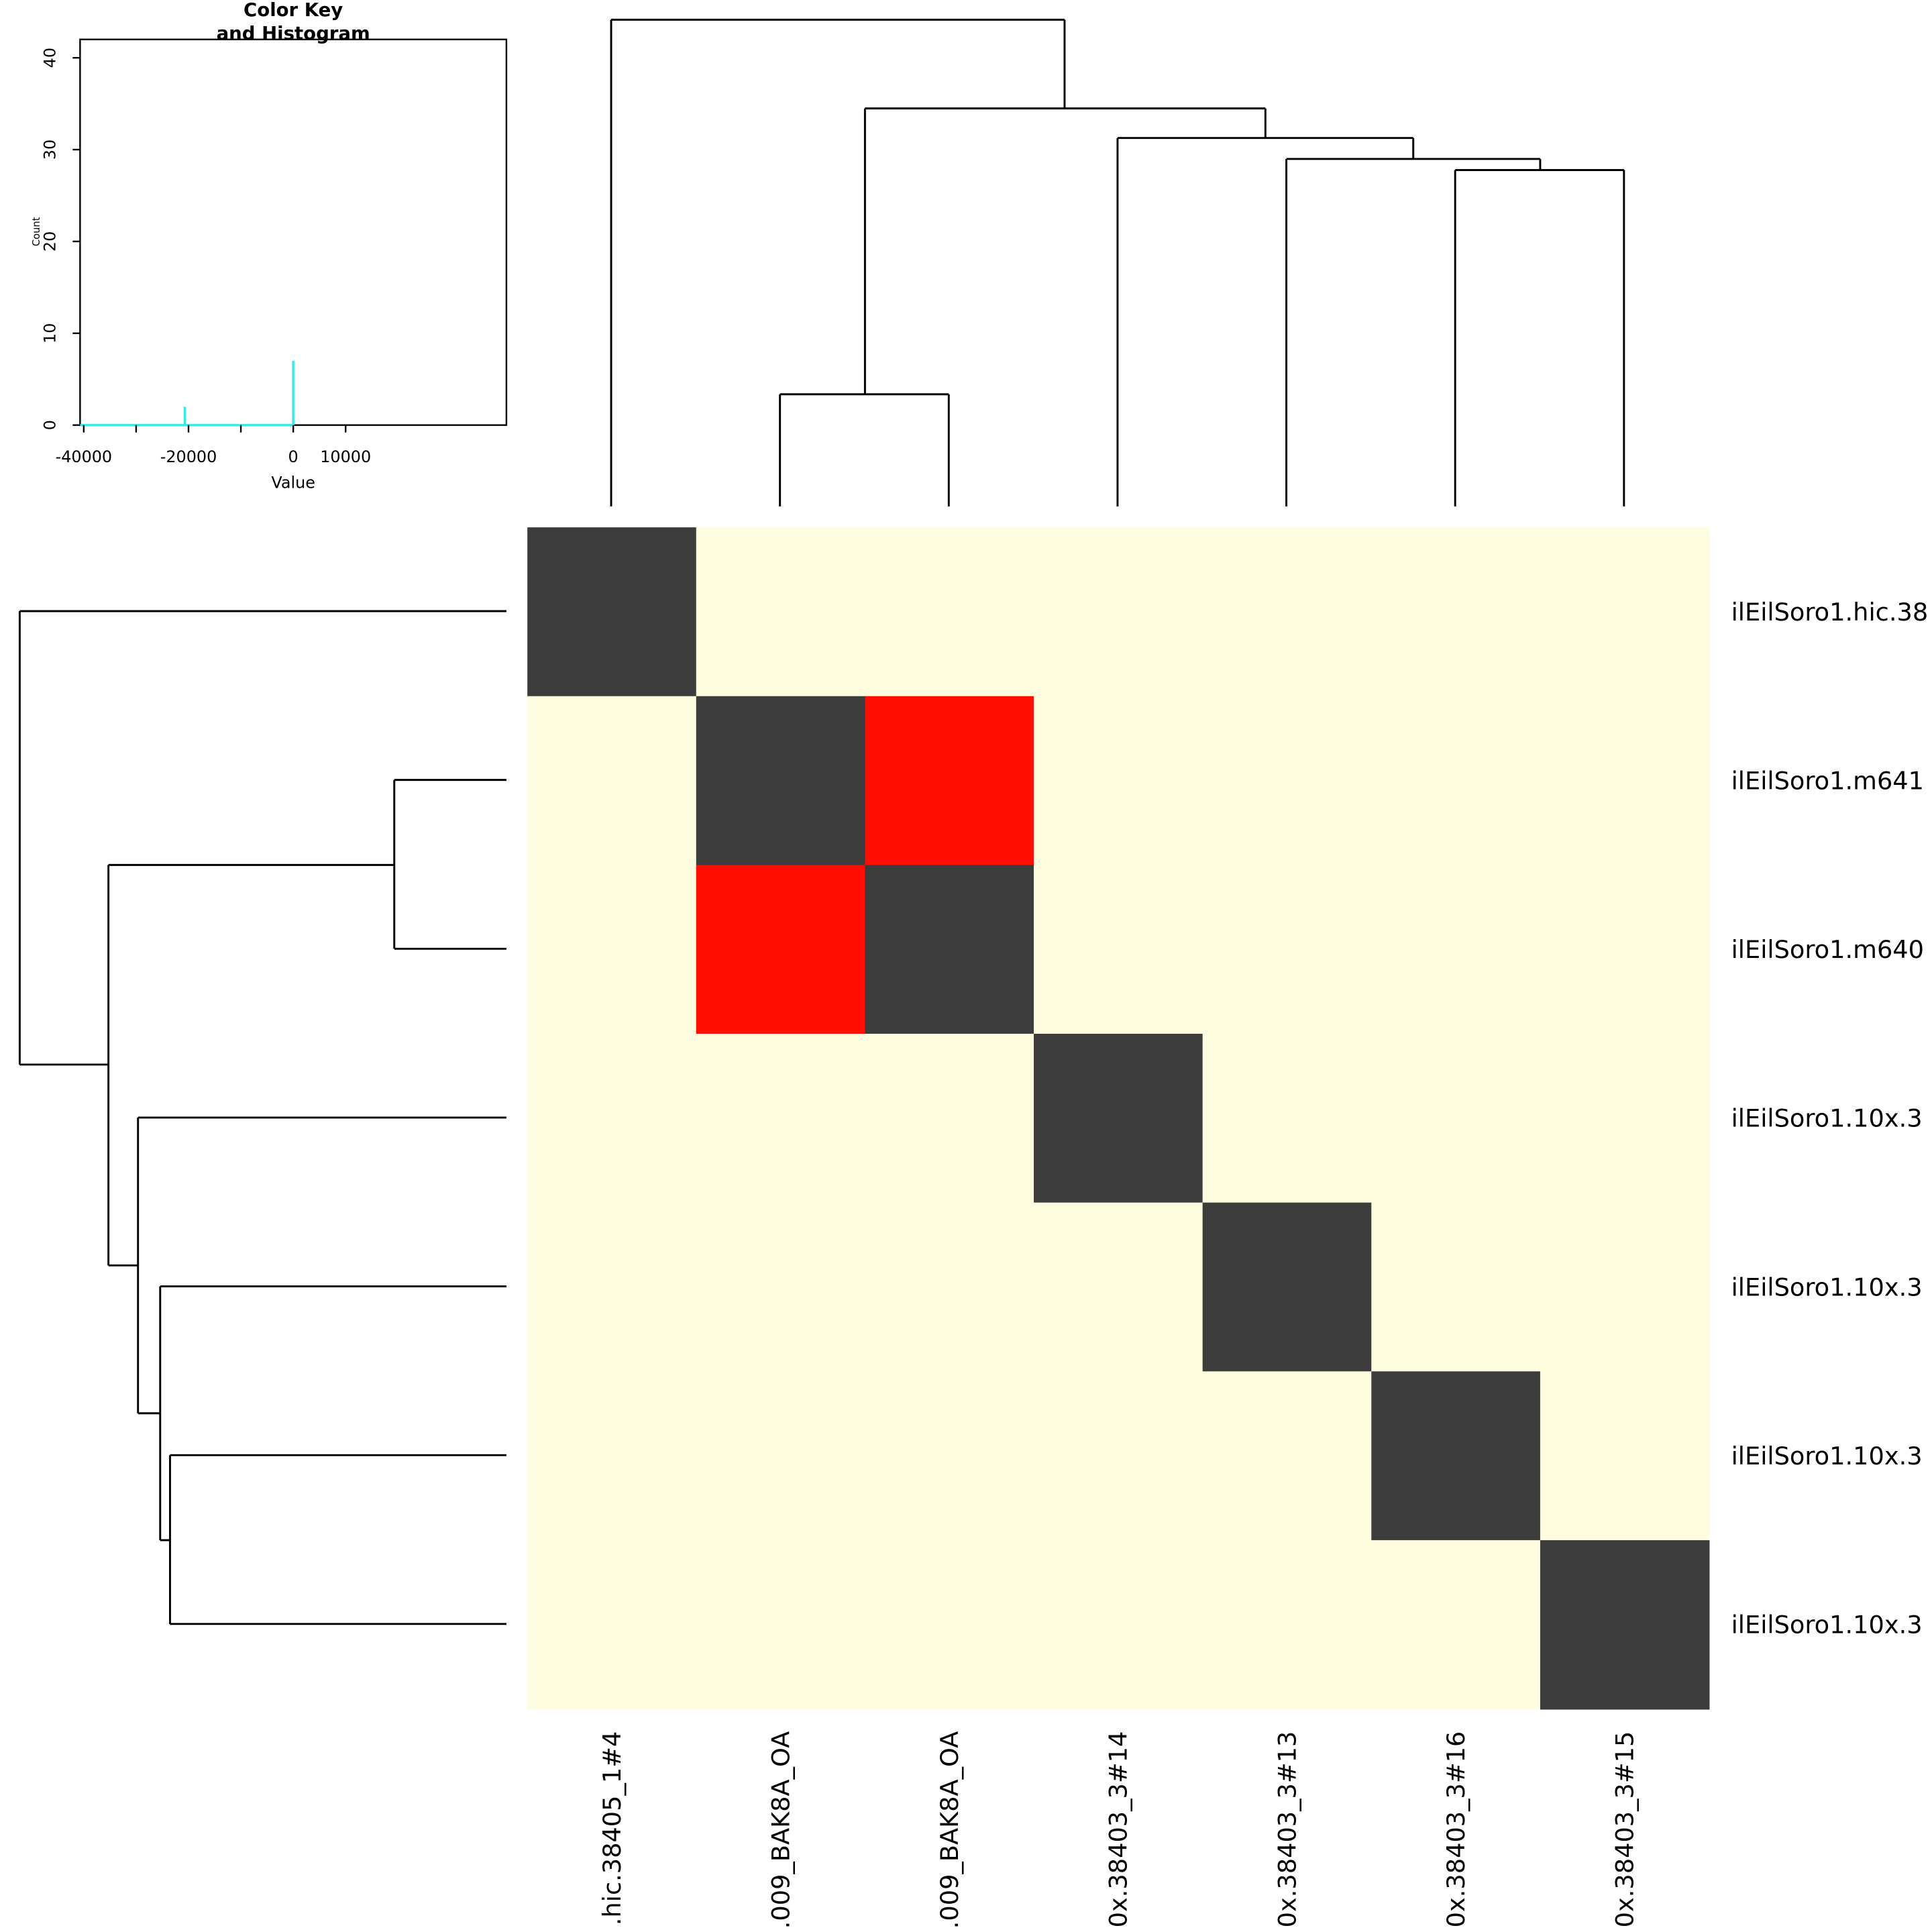 This screenshot has width=1932, height=1932. Describe the element at coordinates (1118, 1829) in the screenshot. I see `column-label: 0x.38403_3#14` at that location.